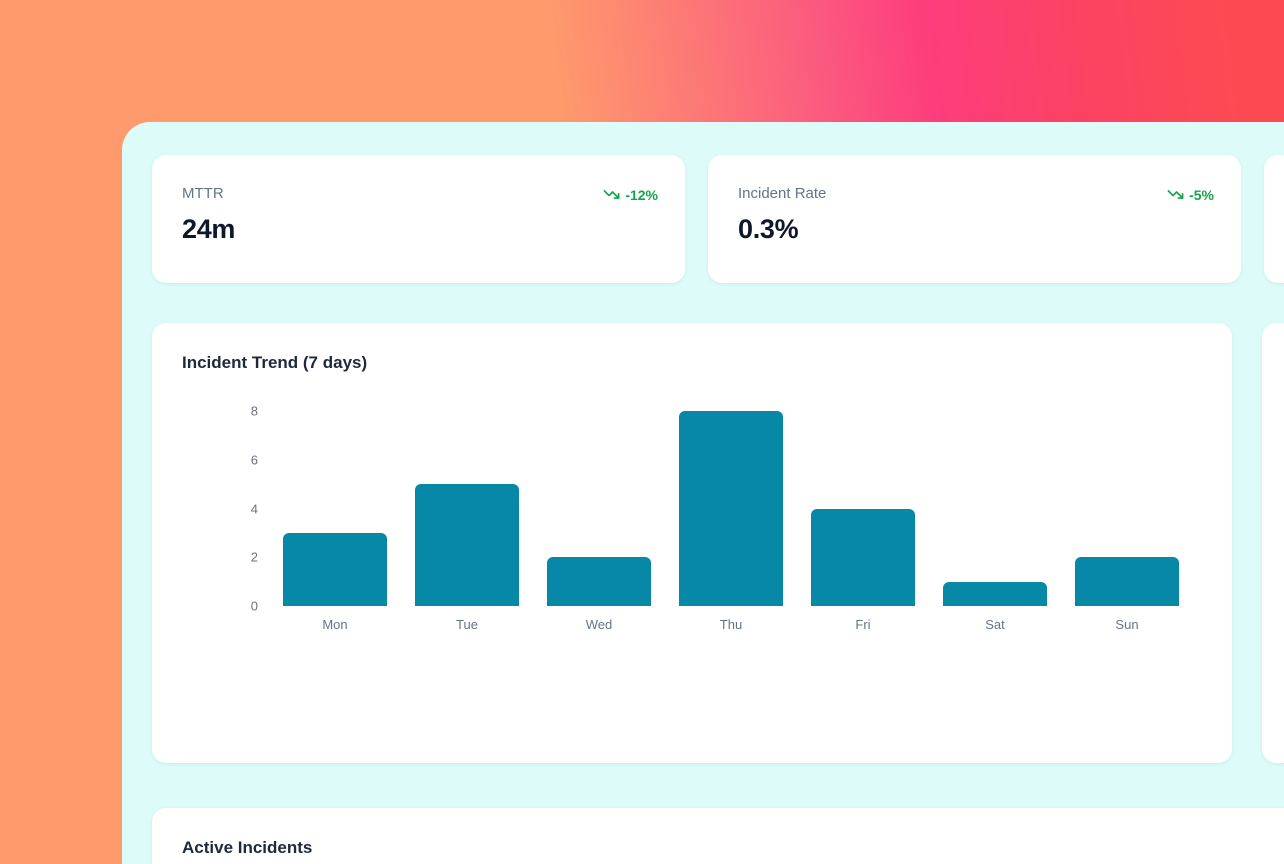  I want to click on stat-label: MTTR, so click(203, 193).